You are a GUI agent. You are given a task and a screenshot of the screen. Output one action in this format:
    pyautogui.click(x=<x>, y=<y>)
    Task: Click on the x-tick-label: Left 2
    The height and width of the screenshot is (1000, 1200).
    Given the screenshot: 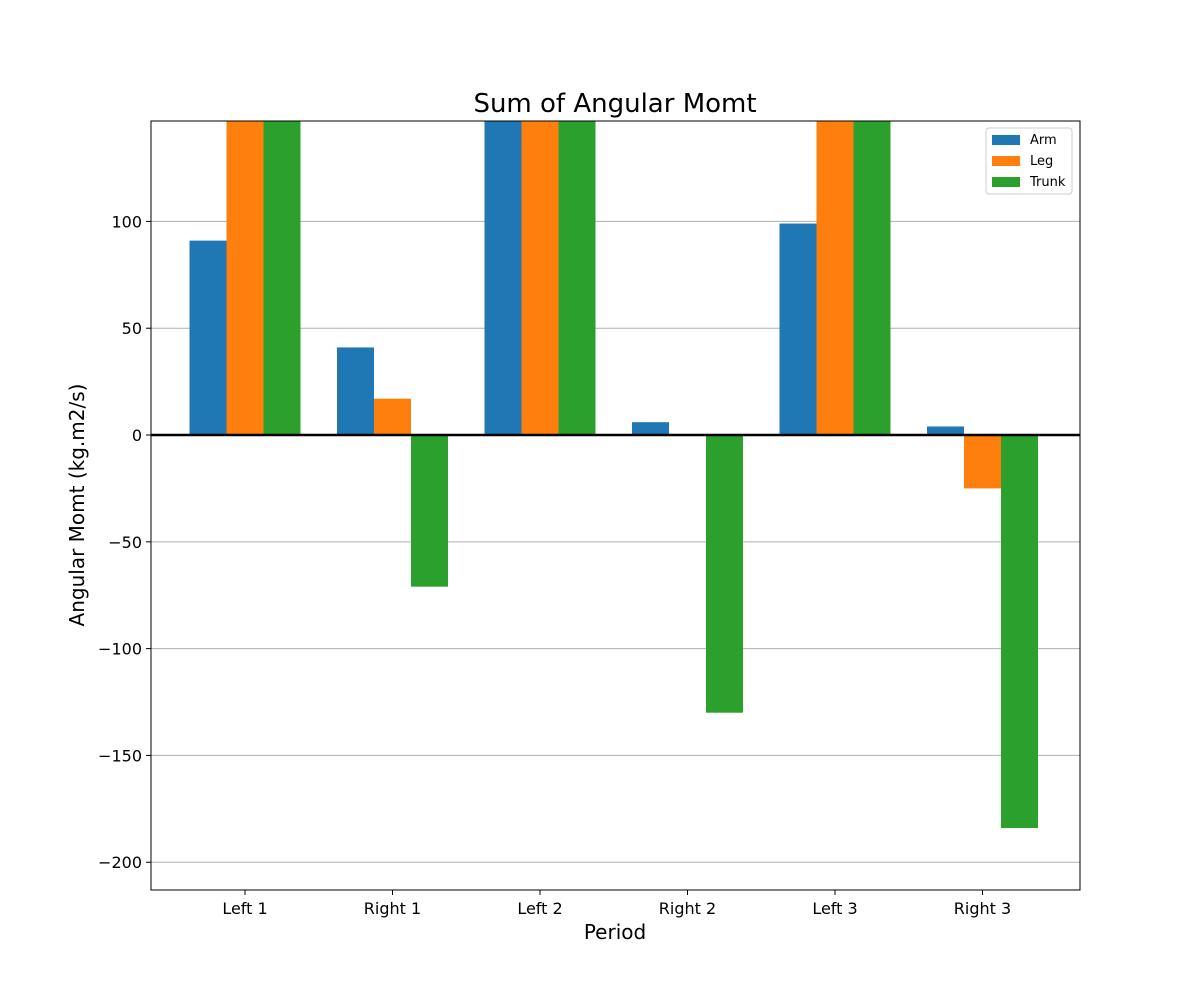 What is the action you would take?
    pyautogui.click(x=539, y=908)
    